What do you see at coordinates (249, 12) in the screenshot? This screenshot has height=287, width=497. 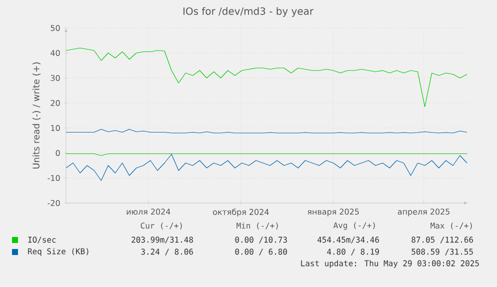 I see `chart-title: IOs for /dev/md3 - by year` at bounding box center [249, 12].